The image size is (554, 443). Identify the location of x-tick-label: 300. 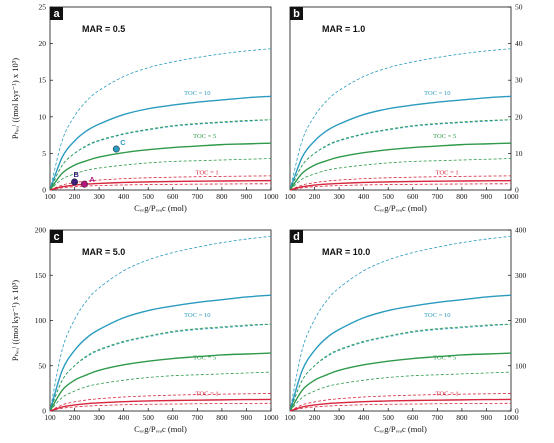
(339, 196).